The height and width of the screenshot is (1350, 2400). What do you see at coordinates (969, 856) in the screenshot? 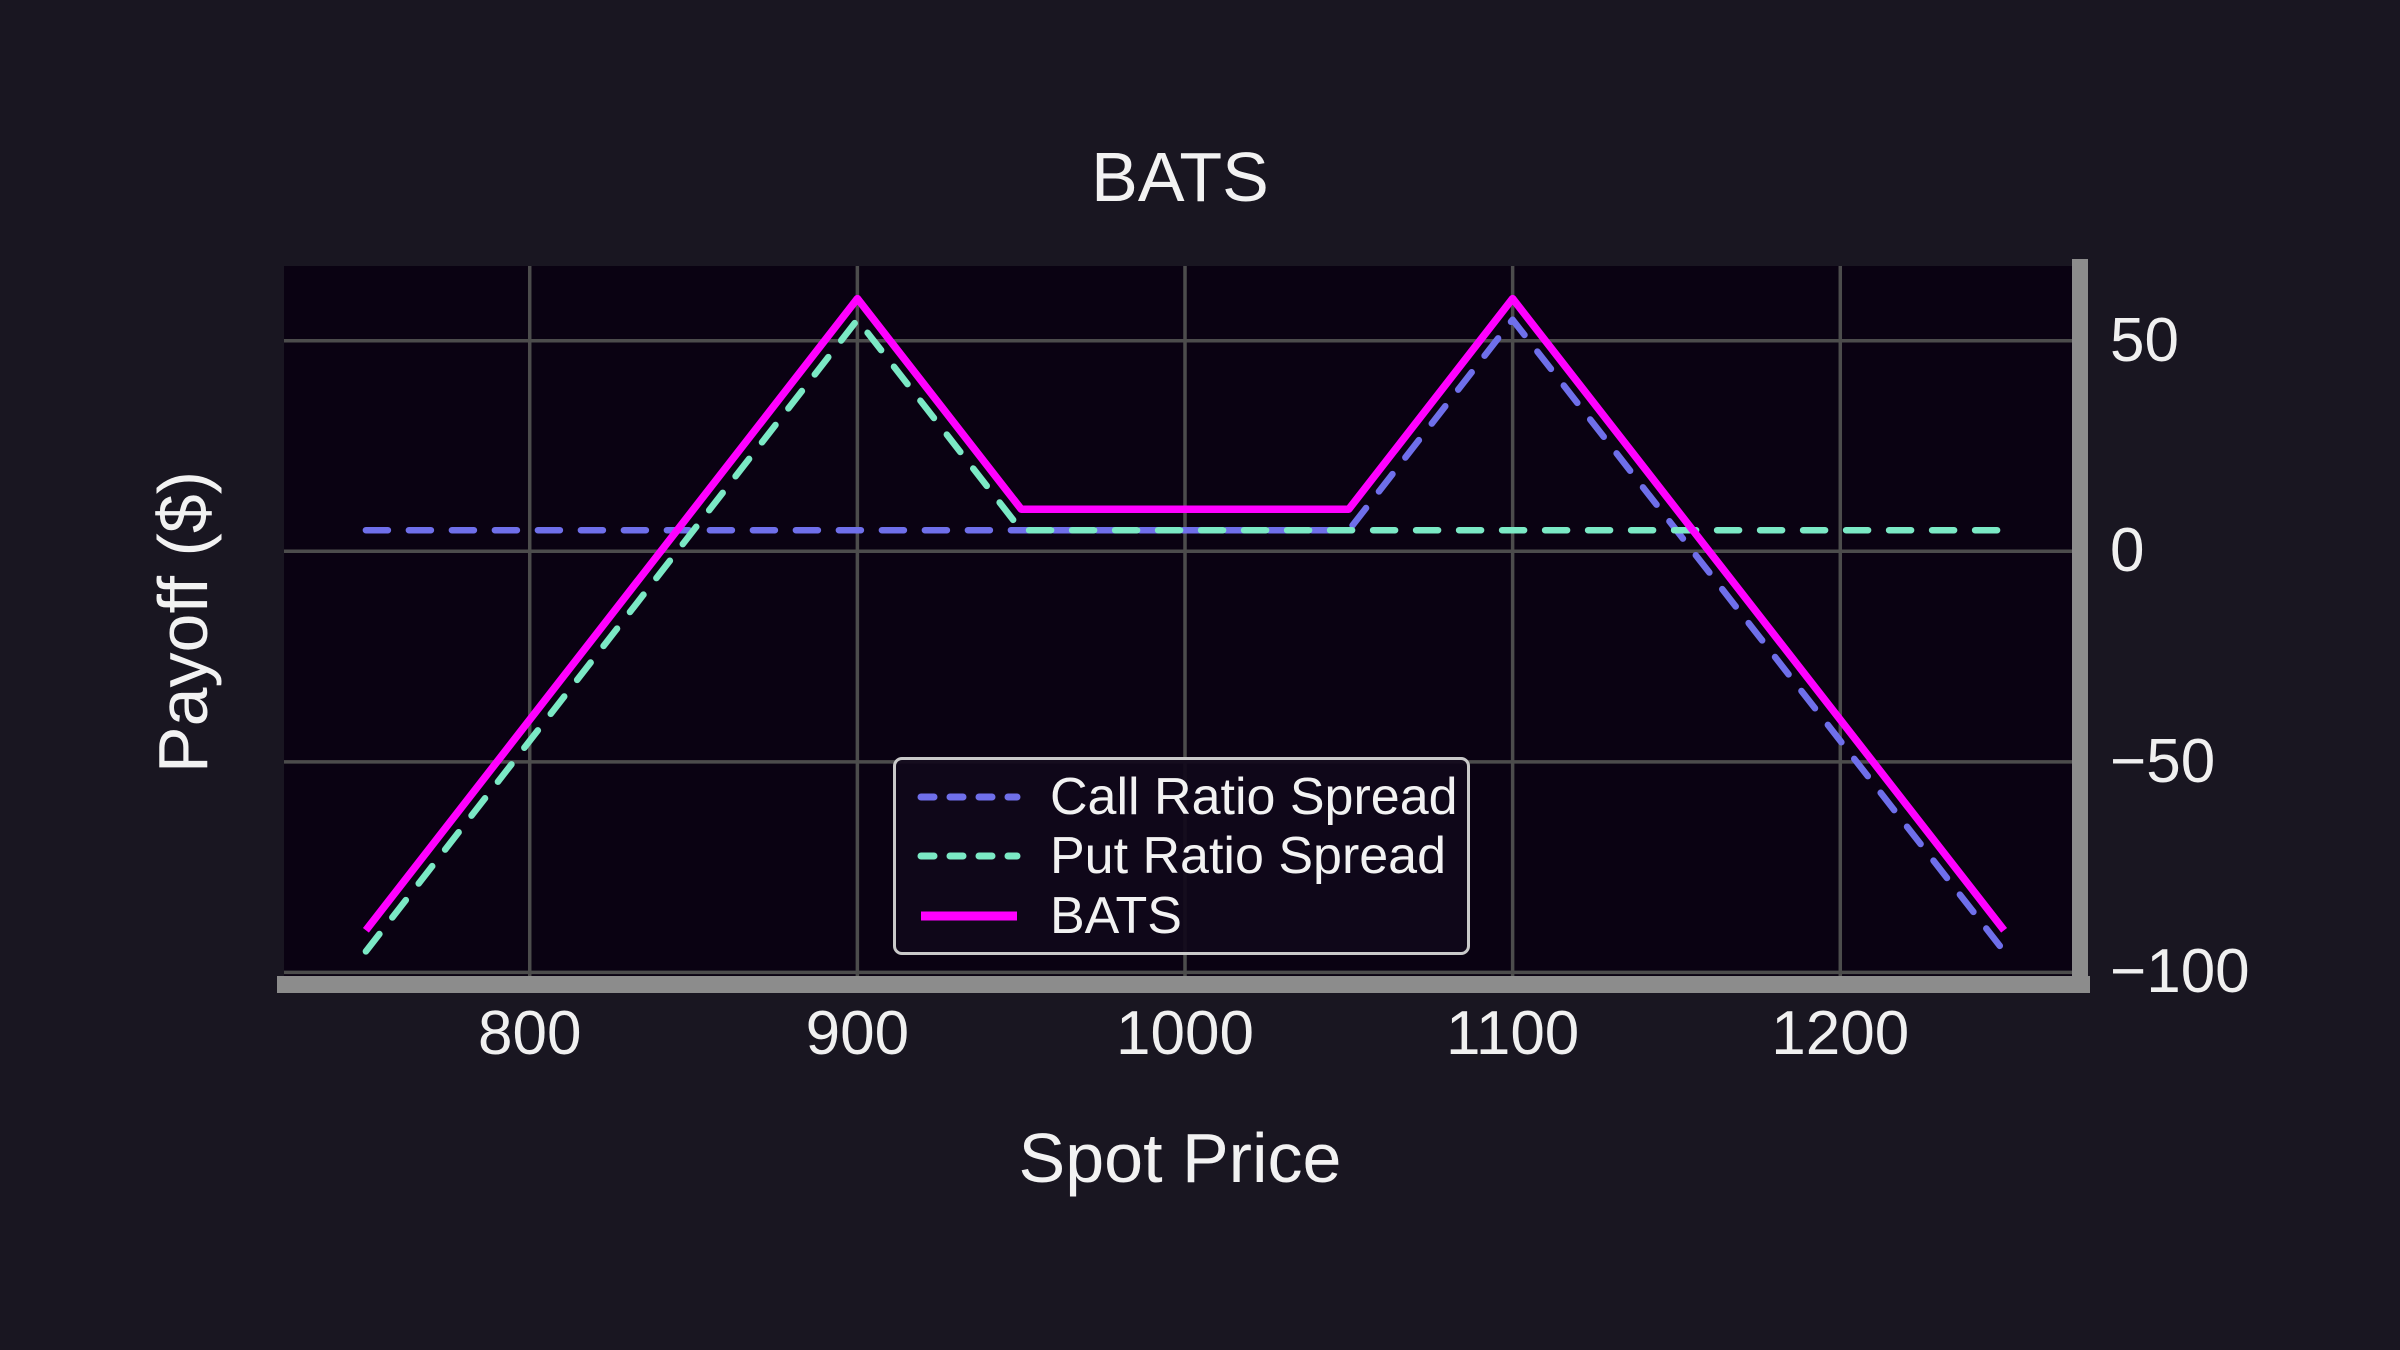
I see `legend-line-sample-put-ratio-spread` at bounding box center [969, 856].